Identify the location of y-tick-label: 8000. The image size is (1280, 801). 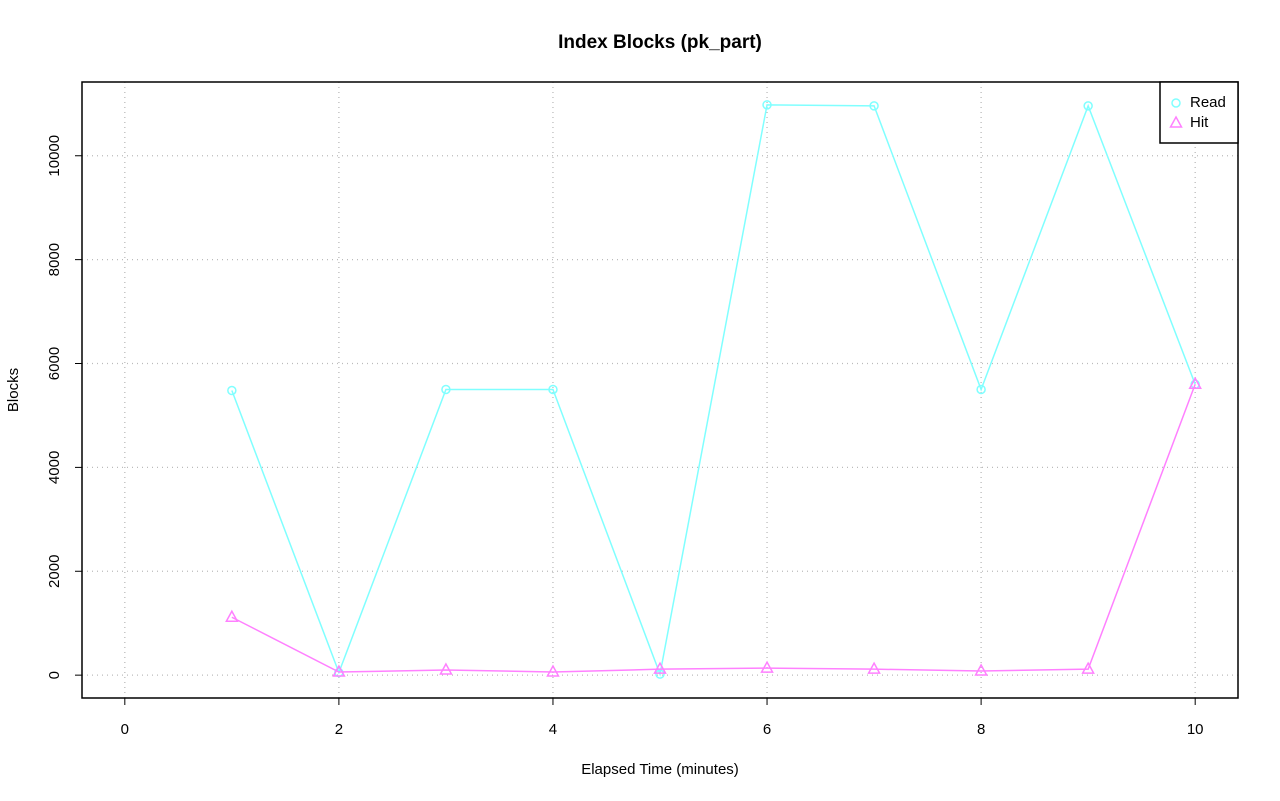
(54, 259).